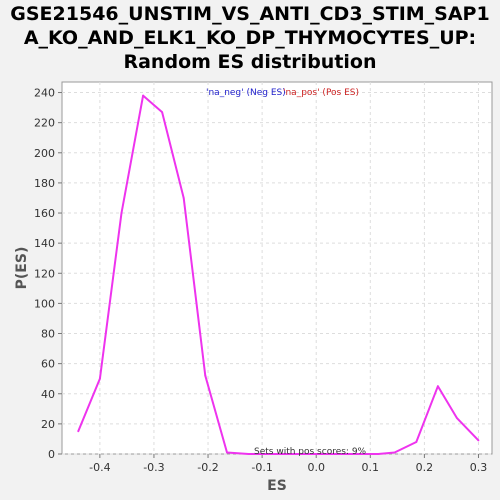 The image size is (500, 500). Describe the element at coordinates (99, 467) in the screenshot. I see `x-tick-label: -0.4` at that location.